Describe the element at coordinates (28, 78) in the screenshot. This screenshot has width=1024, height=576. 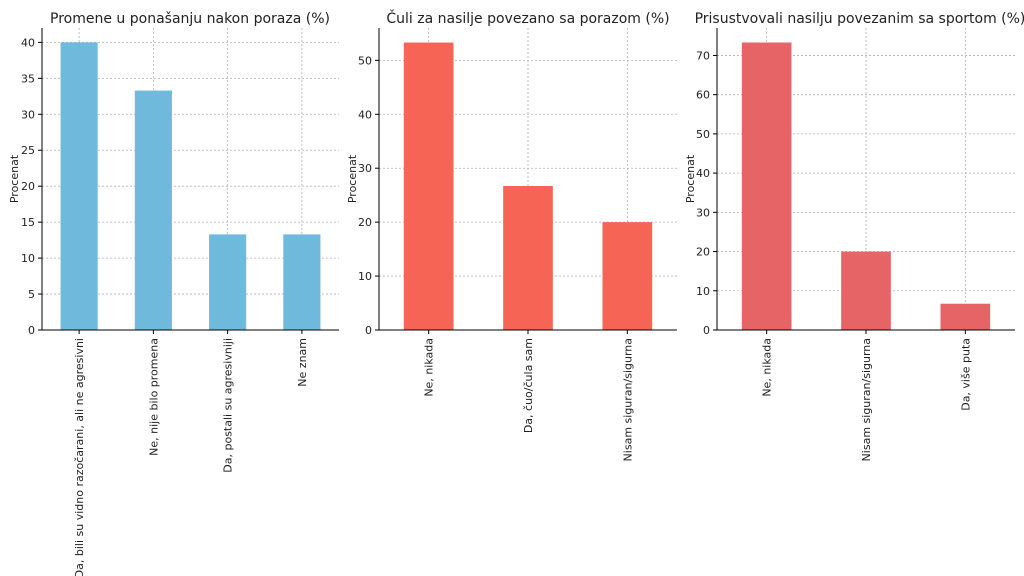
I see `y-tick-label: 35` at that location.